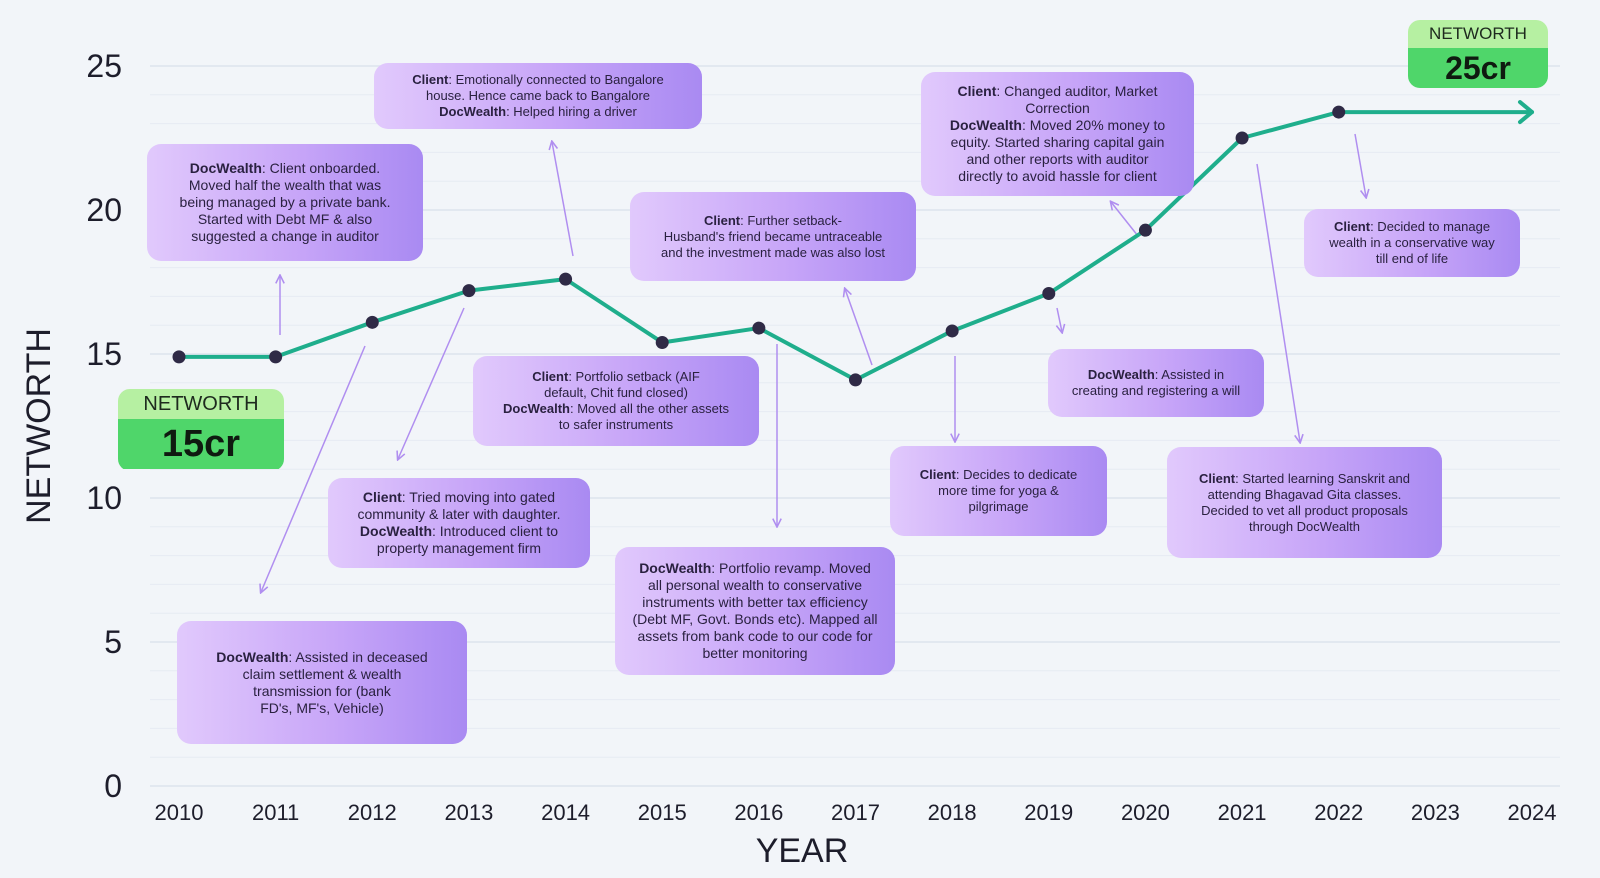 This screenshot has height=878, width=1600. Describe the element at coordinates (1057, 159) in the screenshot. I see `annotation-line: and other reports with auditor` at that location.